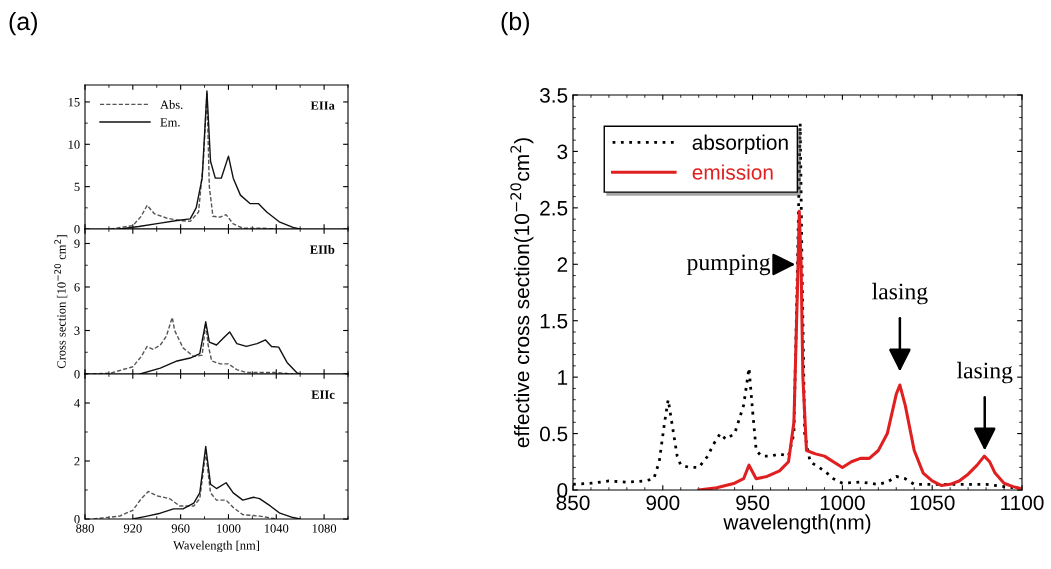 The width and height of the screenshot is (1051, 569). What do you see at coordinates (522, 293) in the screenshot?
I see `y-axis-title: effective cross section(10$^{−20}$cm$^{2}$)` at bounding box center [522, 293].